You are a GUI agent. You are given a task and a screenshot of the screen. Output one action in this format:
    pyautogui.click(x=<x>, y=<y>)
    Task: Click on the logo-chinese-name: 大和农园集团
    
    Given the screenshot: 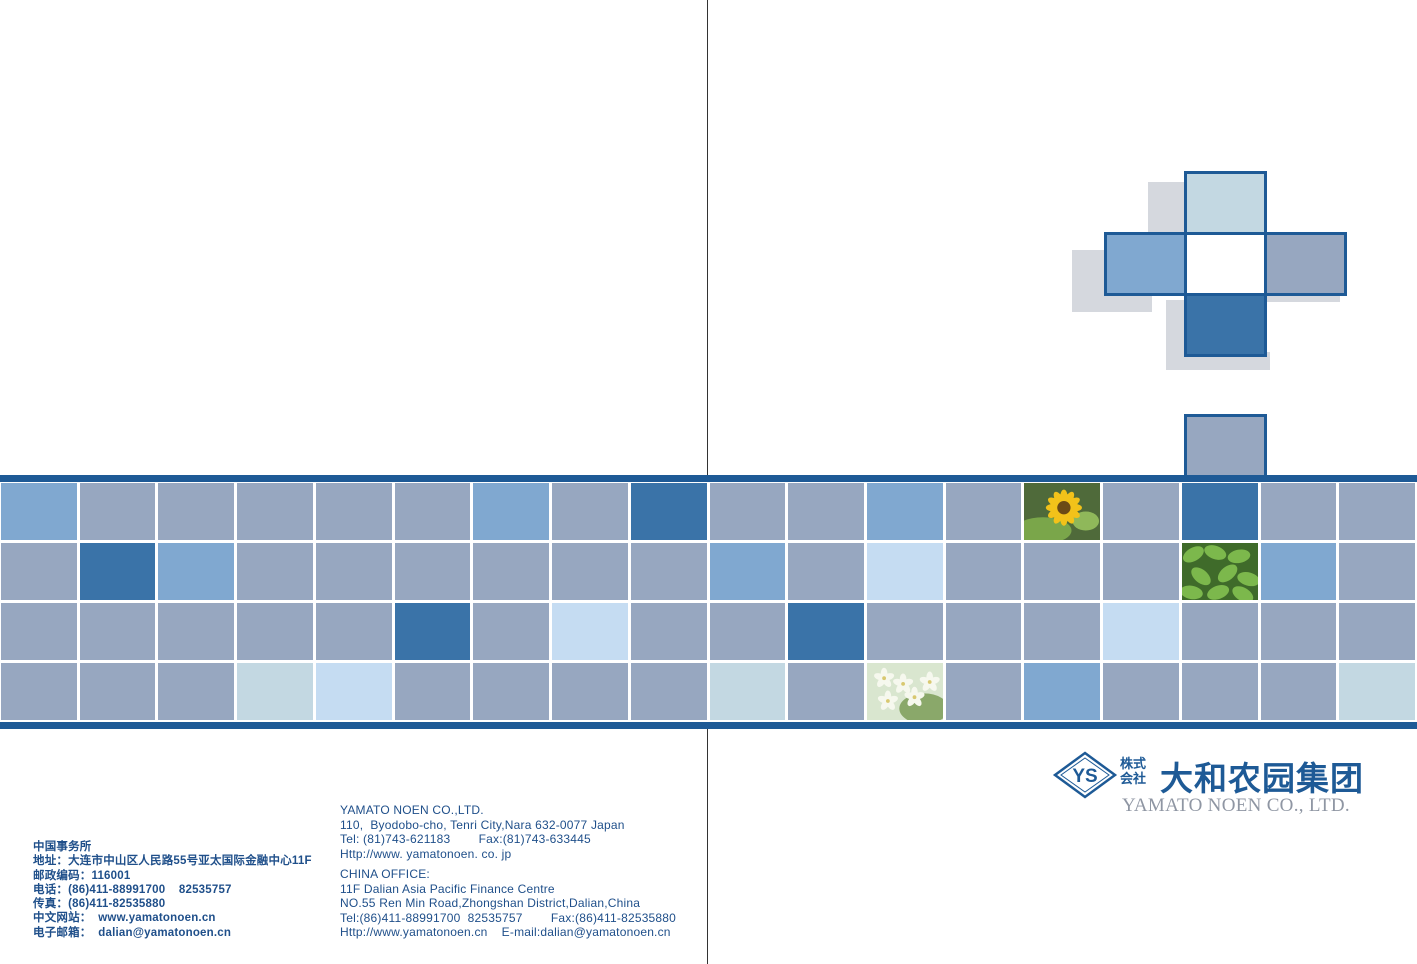 What is the action you would take?
    pyautogui.click(x=1262, y=778)
    